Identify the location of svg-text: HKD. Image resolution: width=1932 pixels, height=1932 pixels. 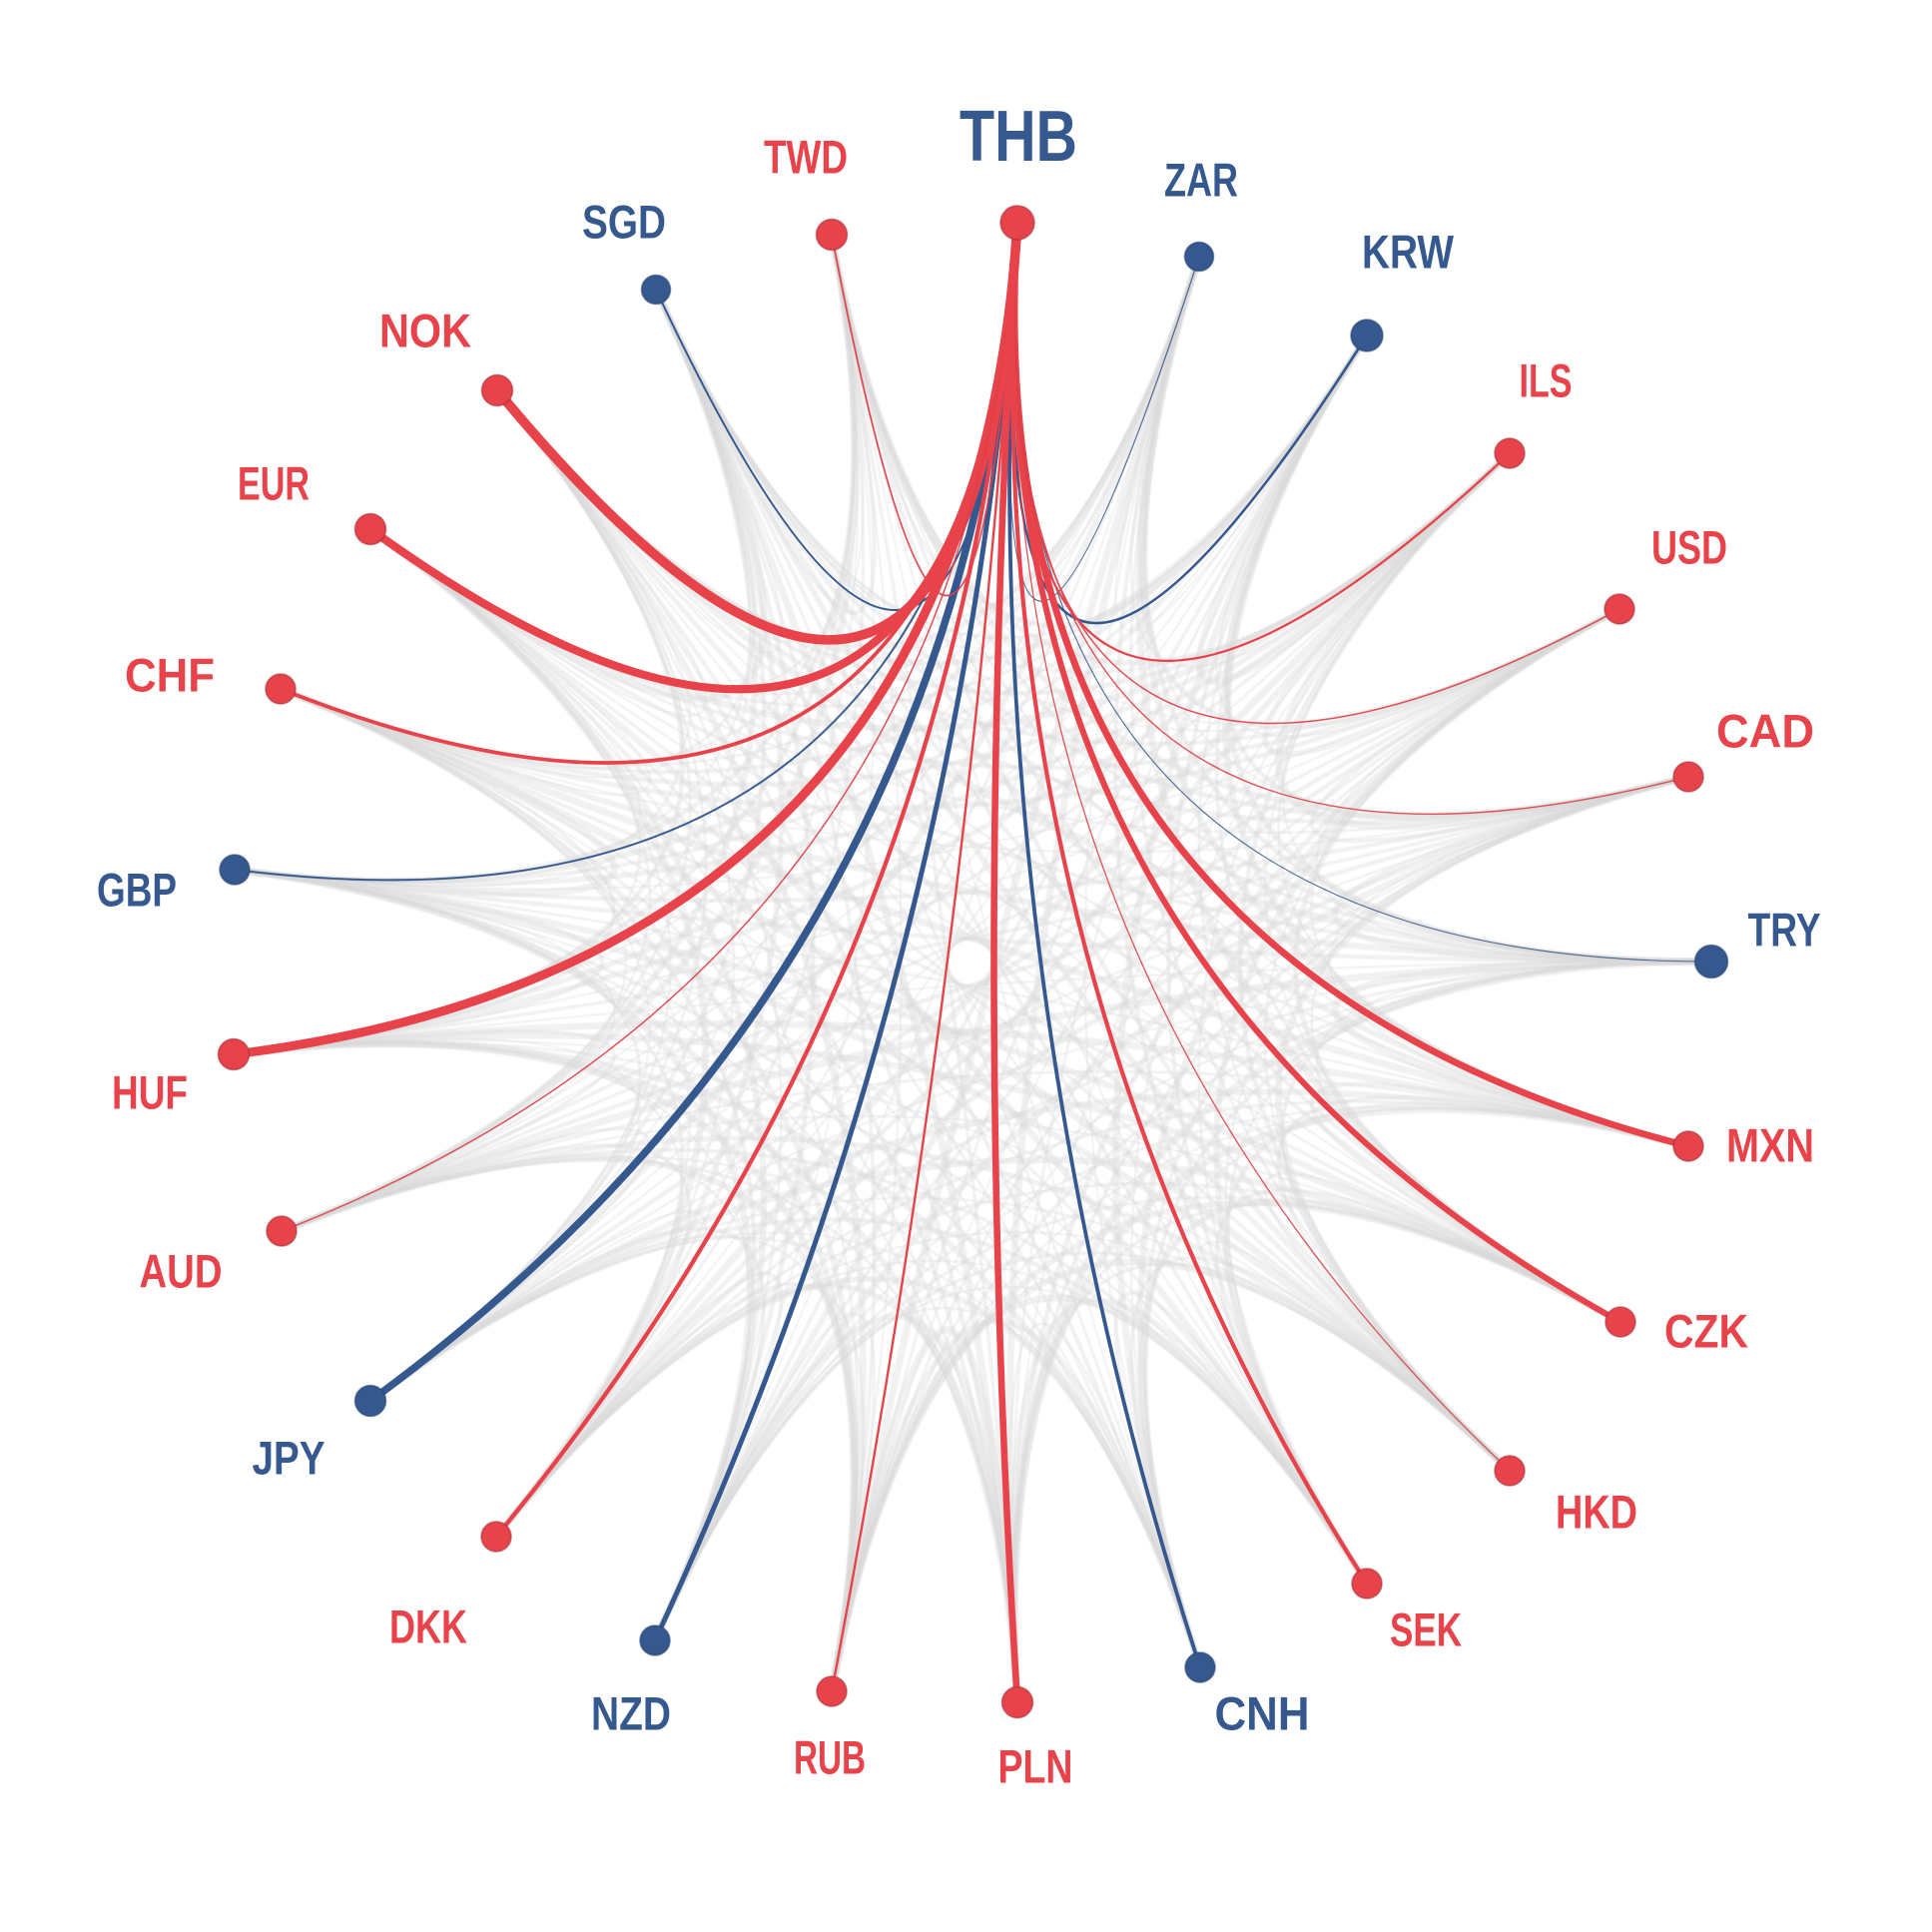
(1596, 1512).